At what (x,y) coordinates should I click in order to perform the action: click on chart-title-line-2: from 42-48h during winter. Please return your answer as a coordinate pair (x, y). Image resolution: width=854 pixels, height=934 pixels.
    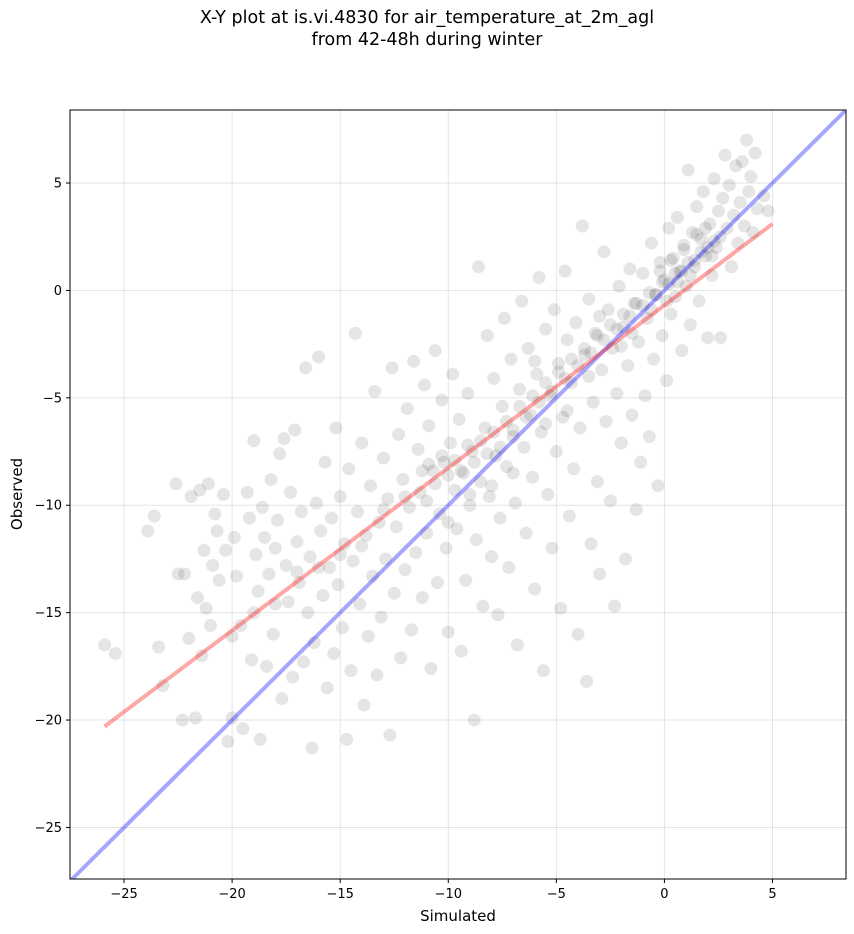
    Looking at the image, I should click on (427, 40).